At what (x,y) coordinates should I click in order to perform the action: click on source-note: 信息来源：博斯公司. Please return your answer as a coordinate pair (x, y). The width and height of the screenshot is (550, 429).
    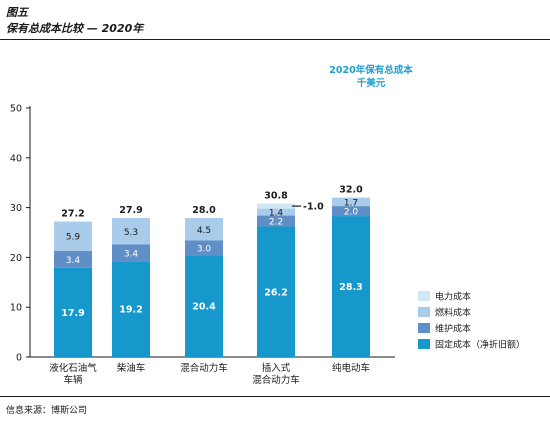
    Looking at the image, I should click on (47, 411).